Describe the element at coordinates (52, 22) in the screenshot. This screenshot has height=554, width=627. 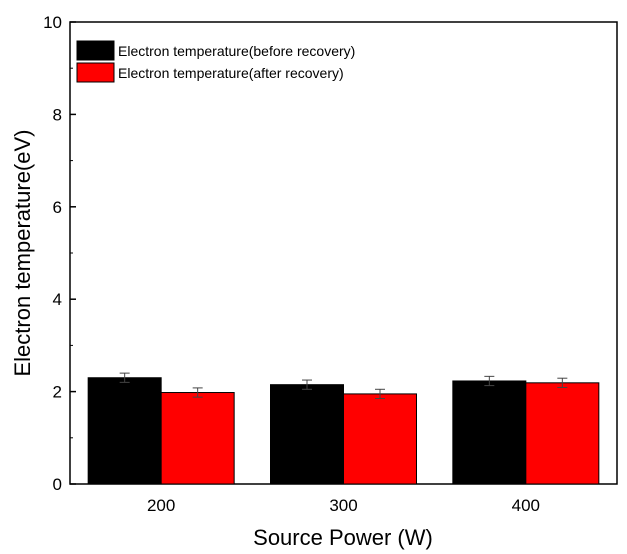
I see `y-tick-label: 10` at that location.